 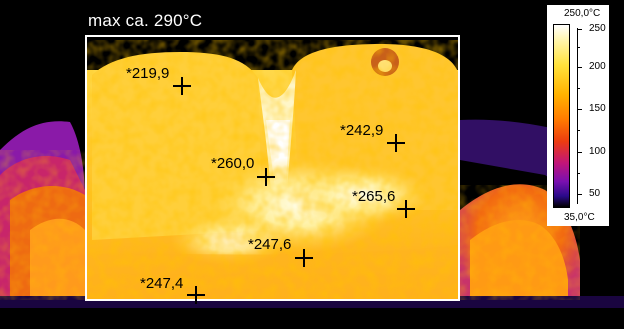 I want to click on reading-label: *219,9, so click(x=148, y=73).